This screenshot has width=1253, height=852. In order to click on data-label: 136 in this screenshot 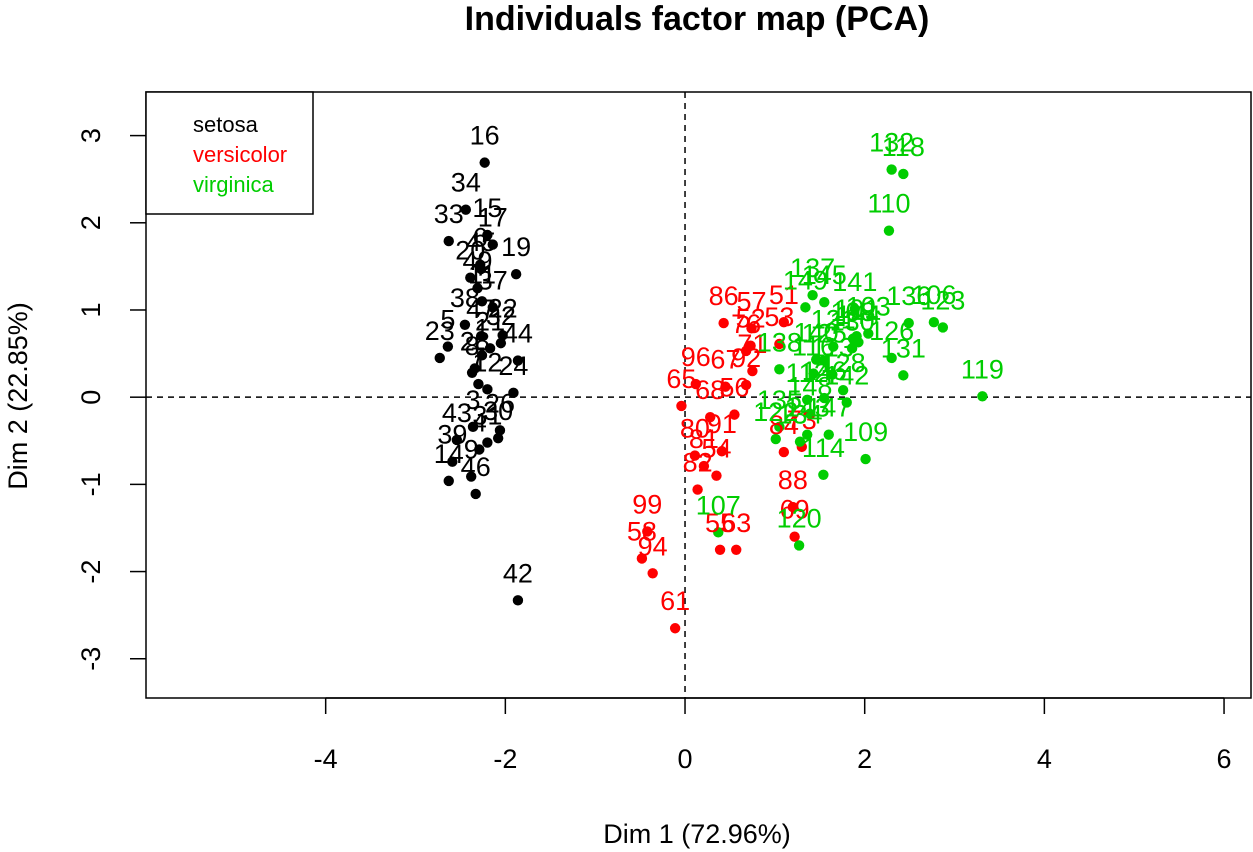, I will do `click(908, 296)`.